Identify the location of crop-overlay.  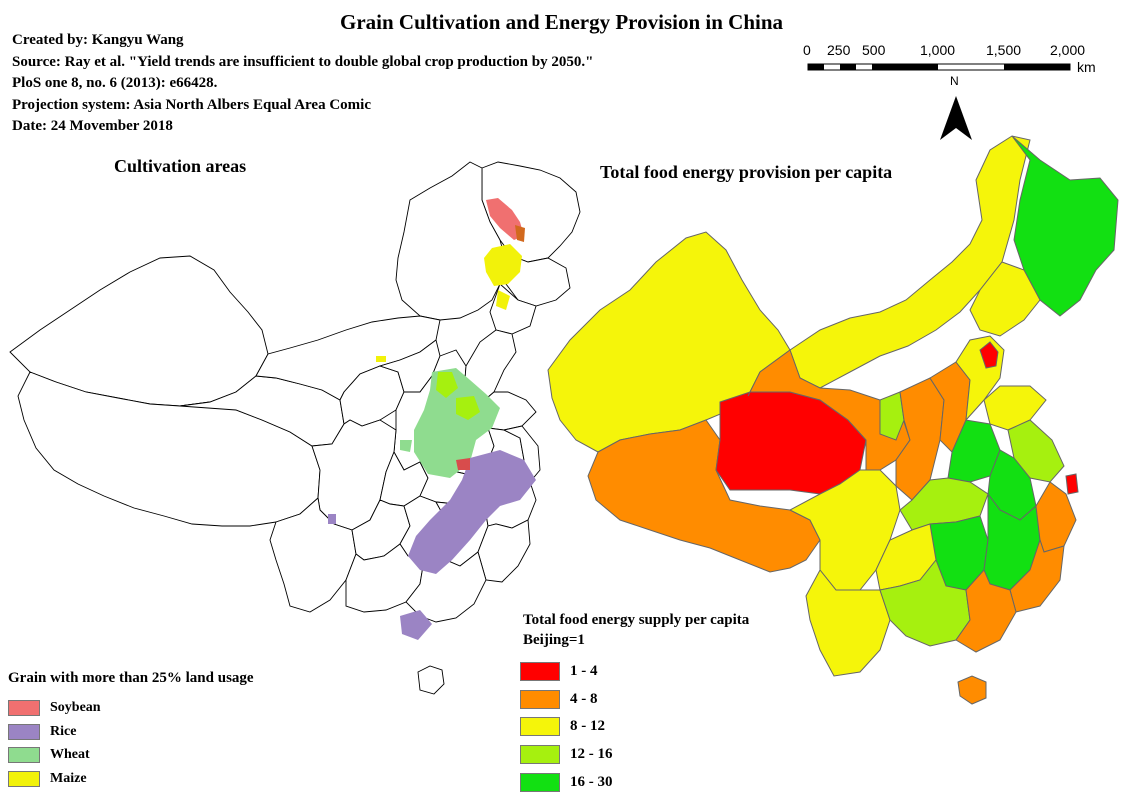
(432, 419).